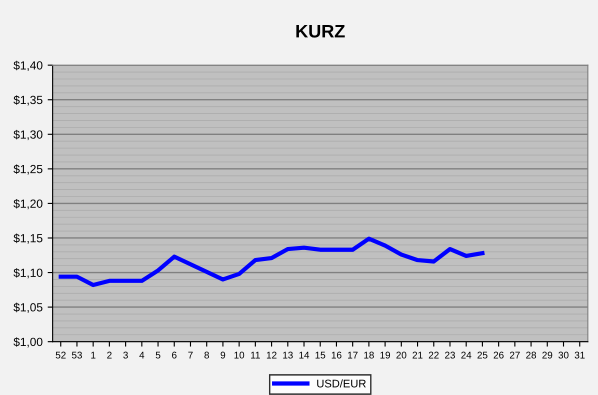 This screenshot has width=598, height=395. What do you see at coordinates (174, 355) in the screenshot?
I see `x-tick-label: 6` at bounding box center [174, 355].